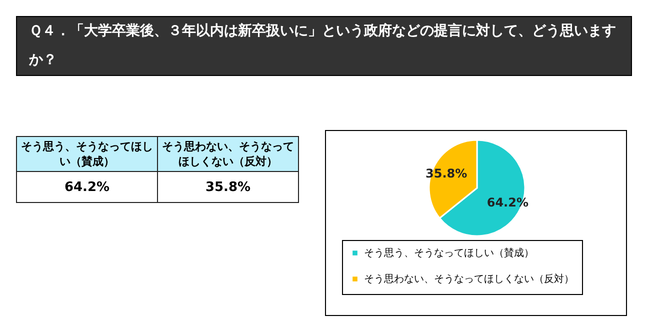 The width and height of the screenshot is (653, 331). I want to click on text: 64.2%, so click(87, 187).